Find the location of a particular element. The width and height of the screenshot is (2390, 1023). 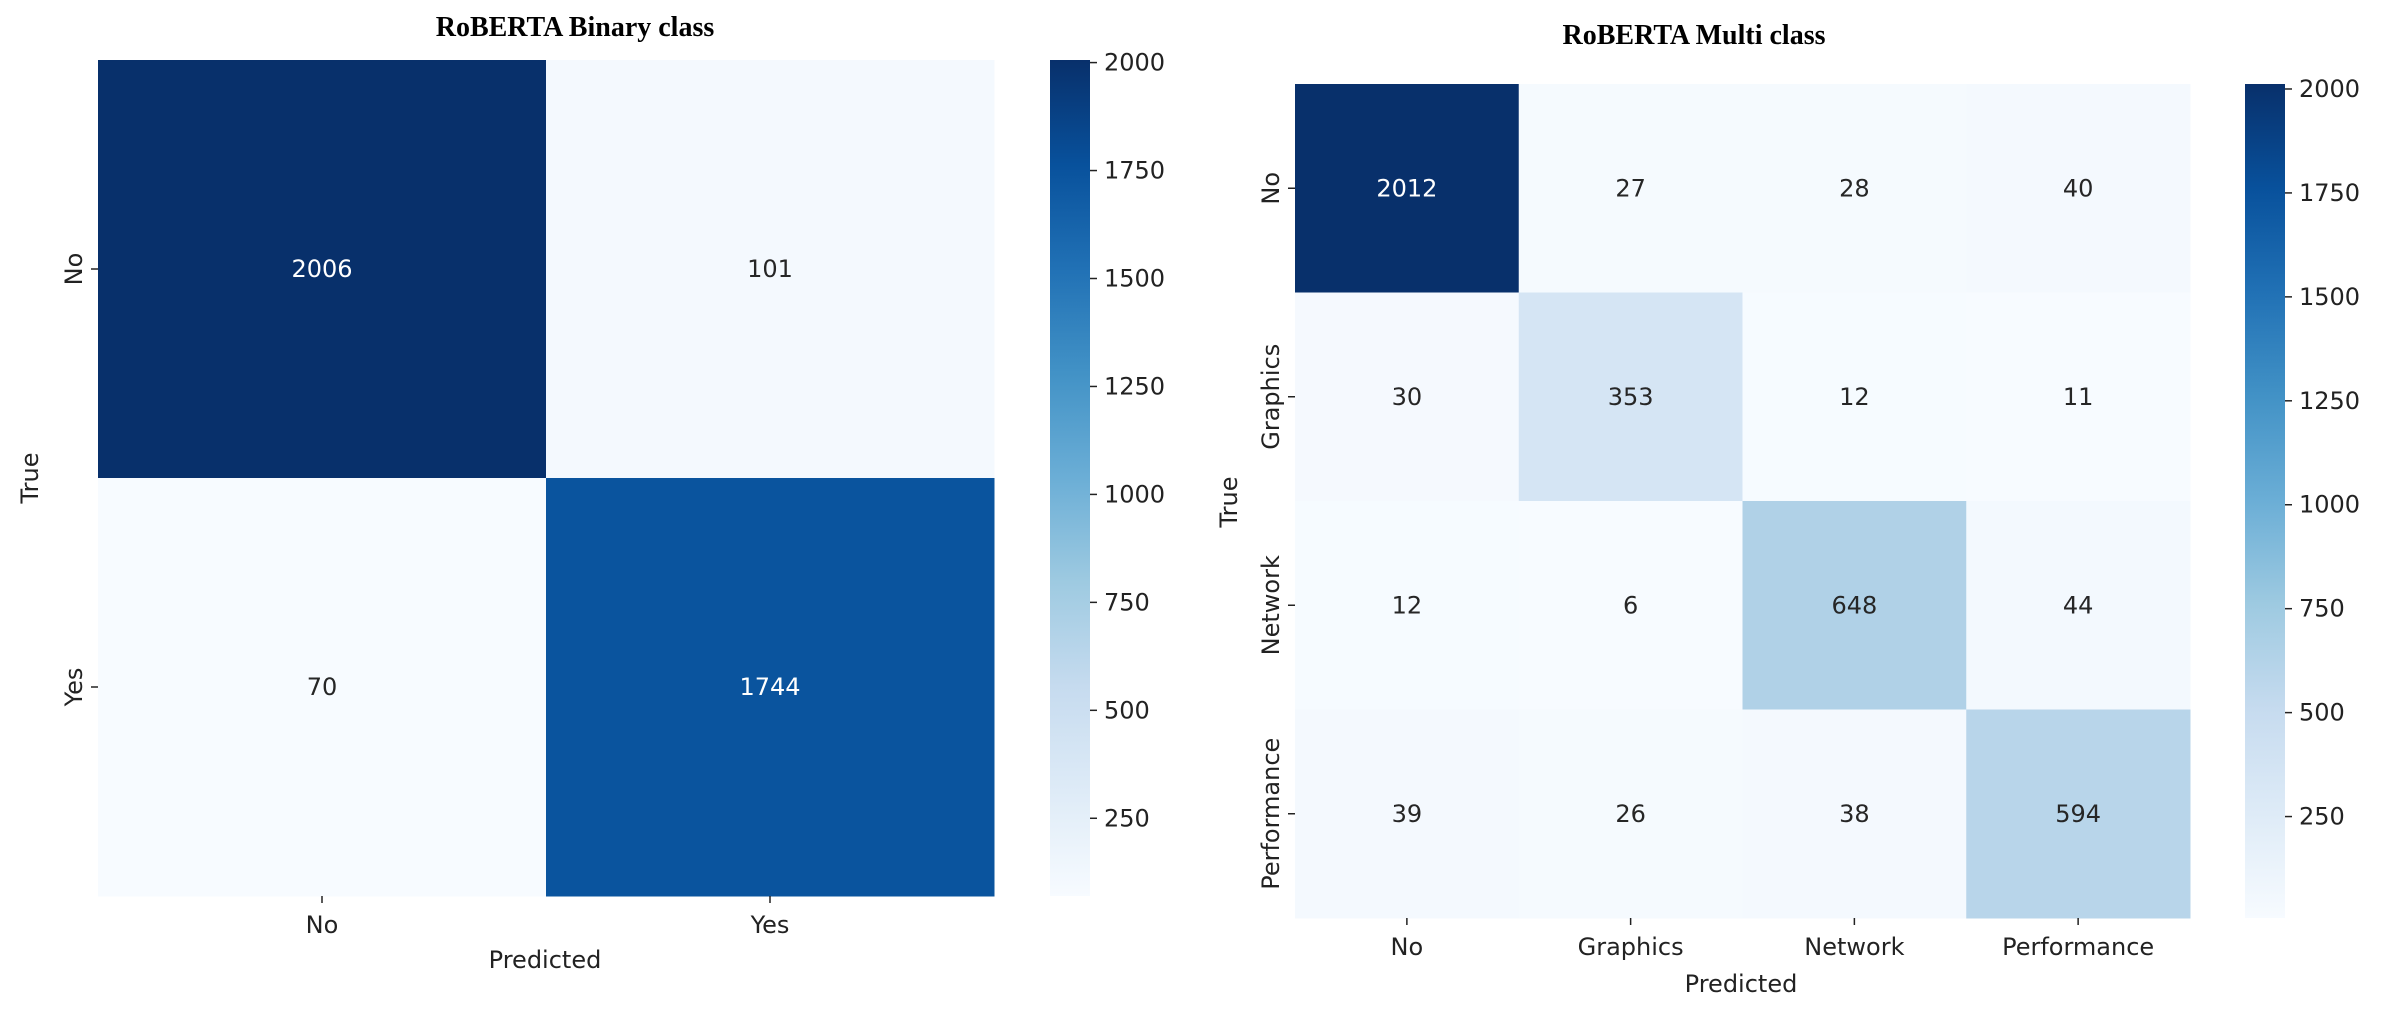

cell-value-1-1: 353 is located at coordinates (1631, 397).